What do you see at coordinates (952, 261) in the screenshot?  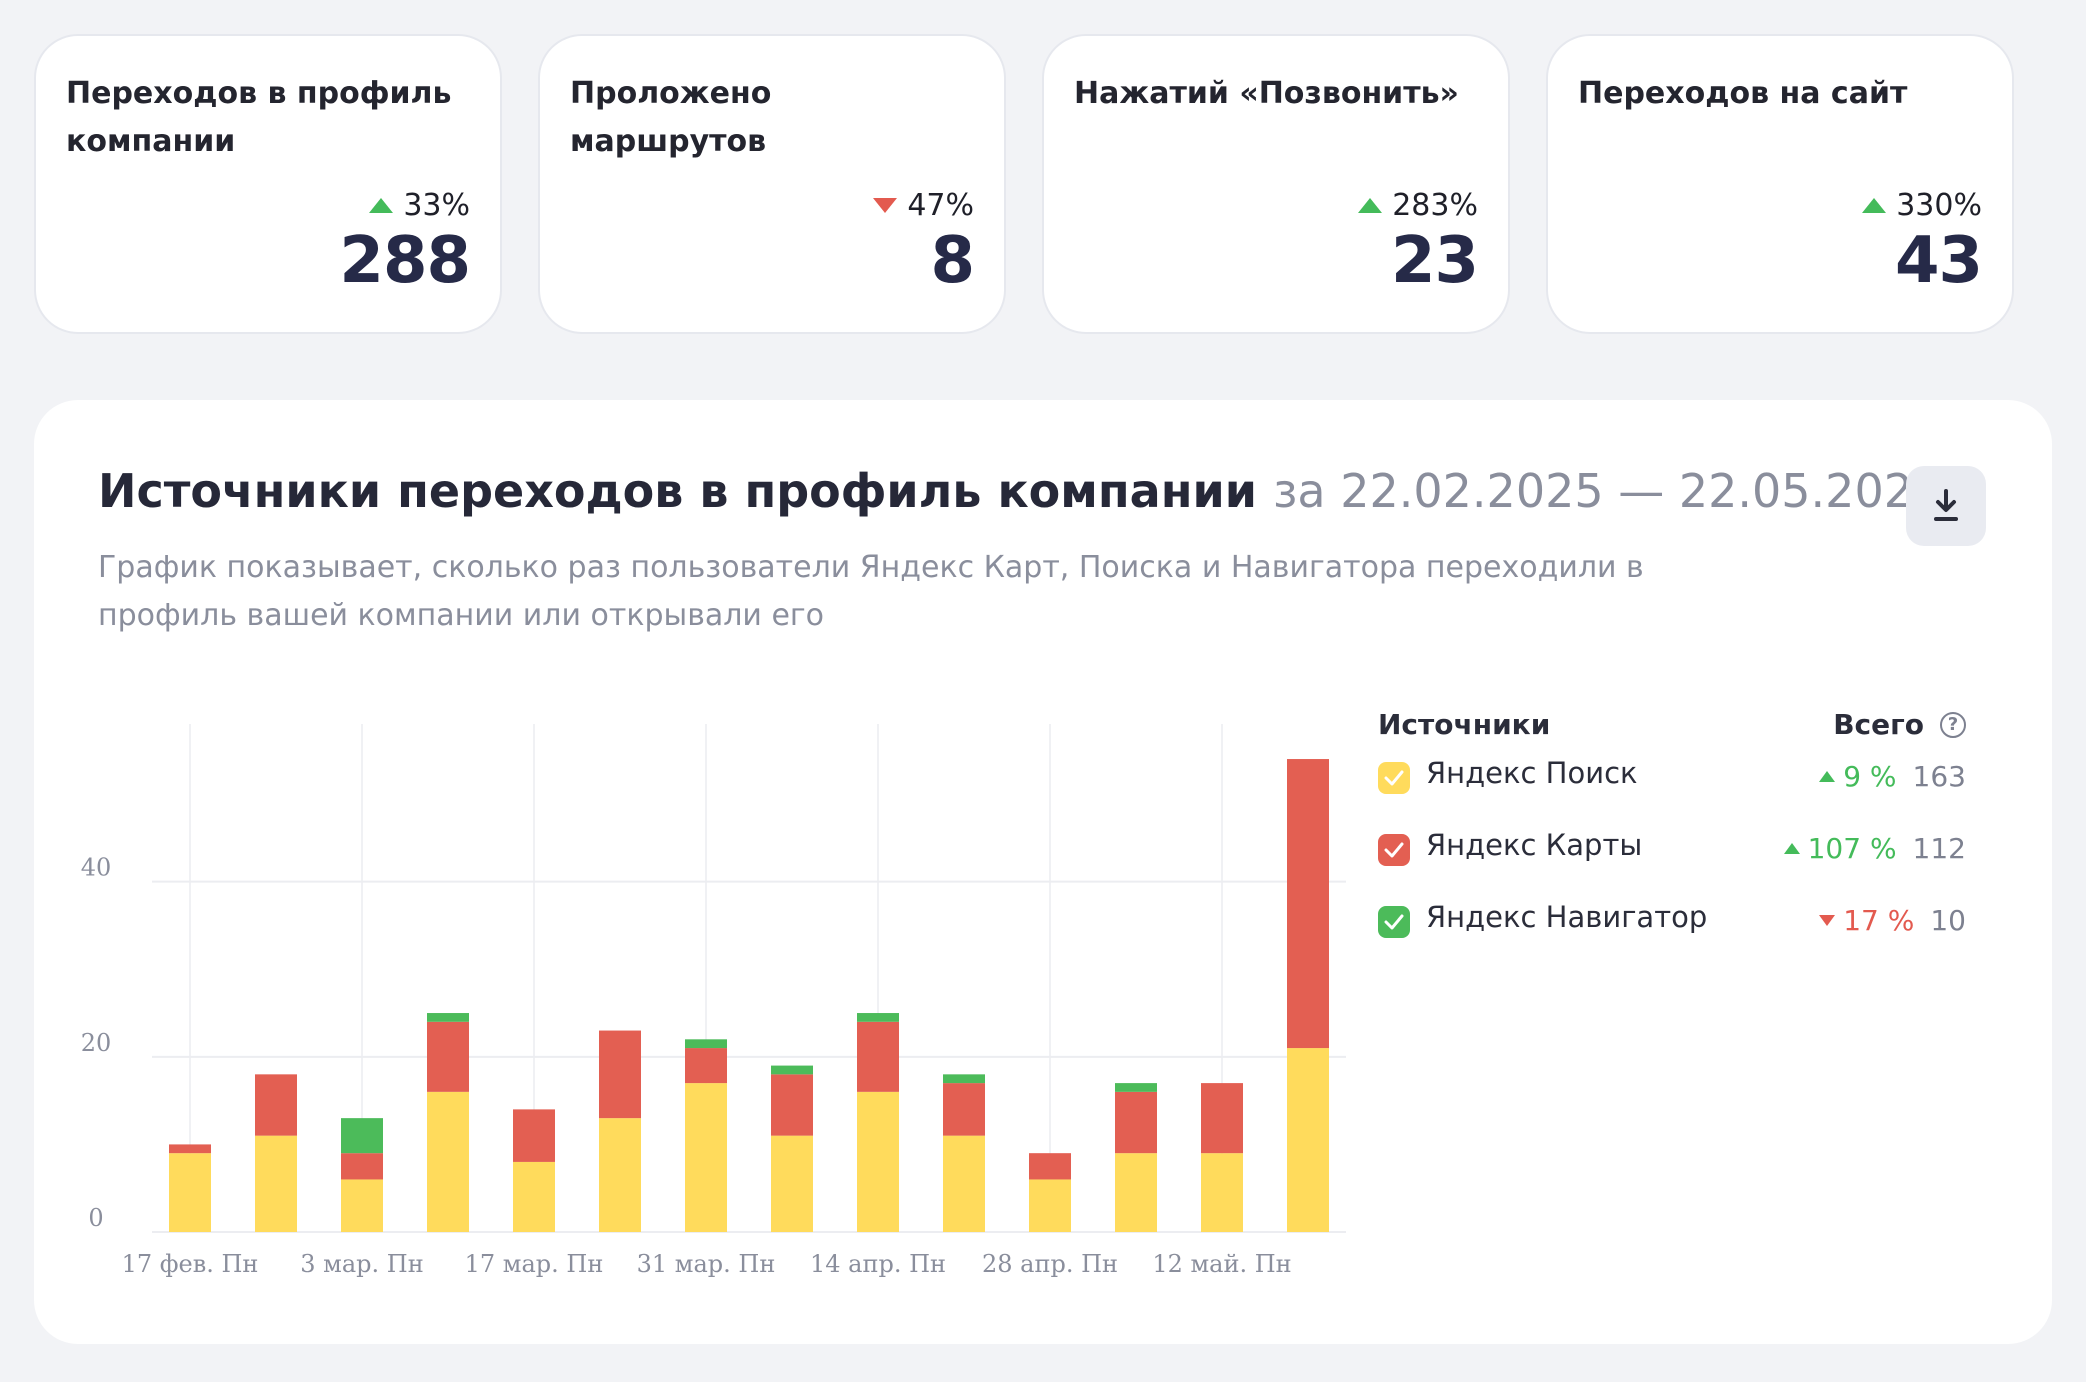 I see `kpi-value: 8` at bounding box center [952, 261].